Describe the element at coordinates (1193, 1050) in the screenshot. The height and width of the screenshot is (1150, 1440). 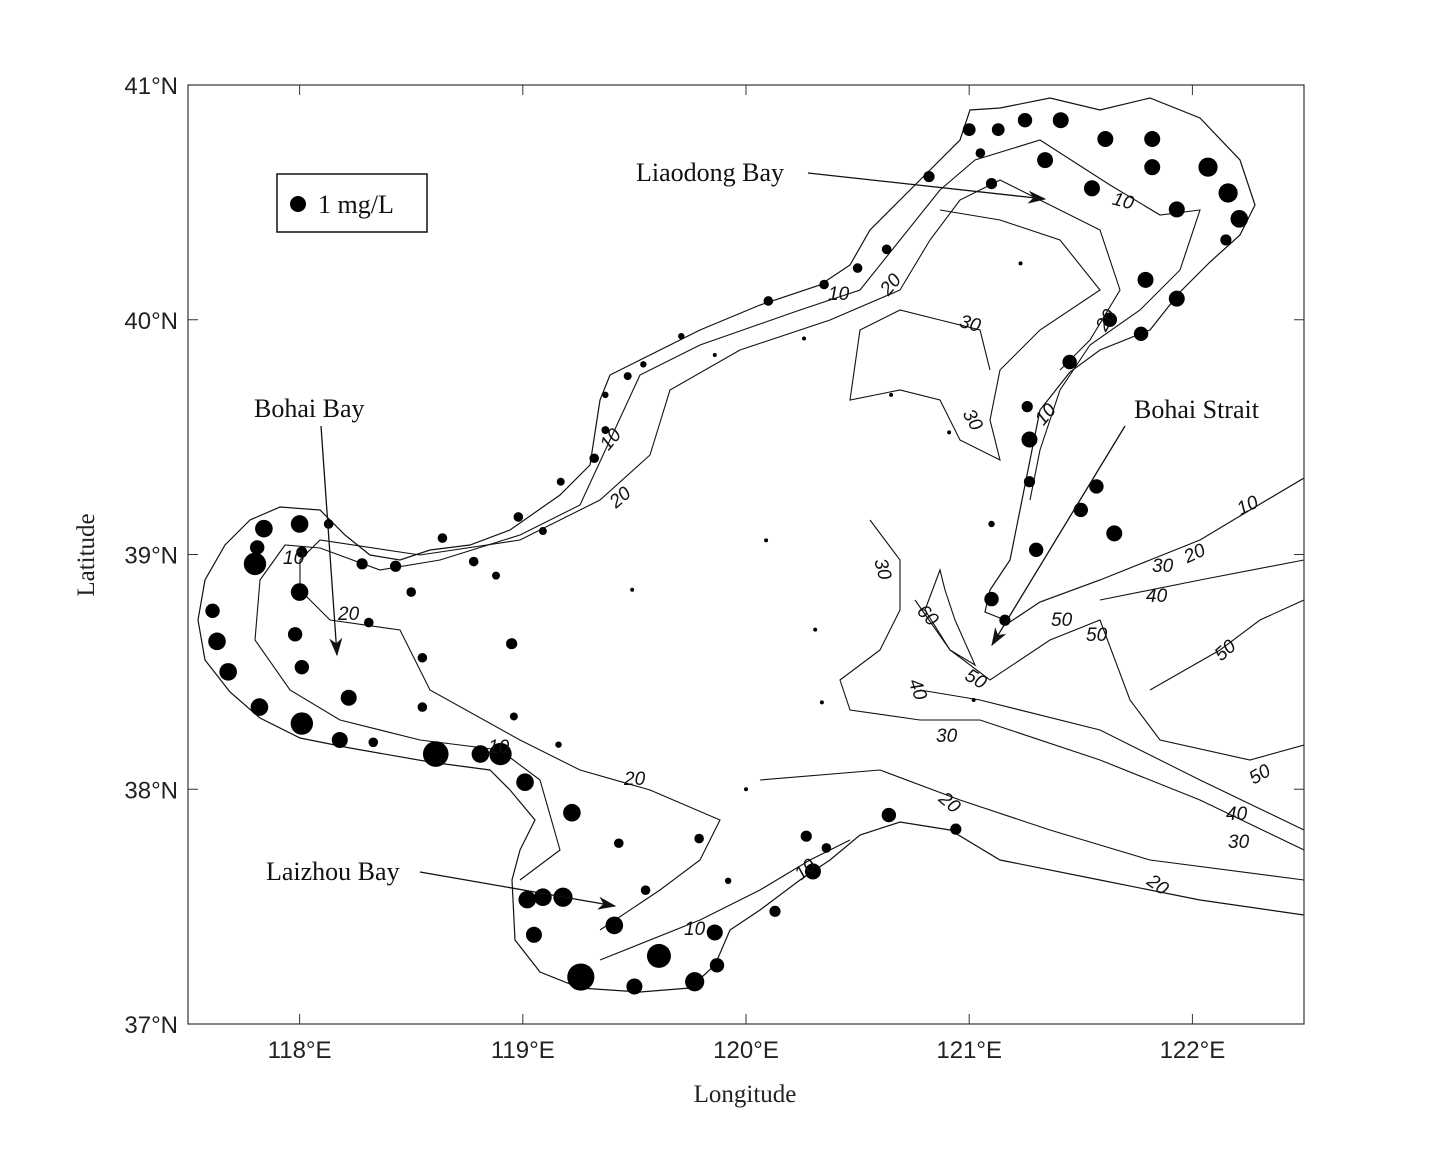
I see `x-tick-label: 122°E` at that location.